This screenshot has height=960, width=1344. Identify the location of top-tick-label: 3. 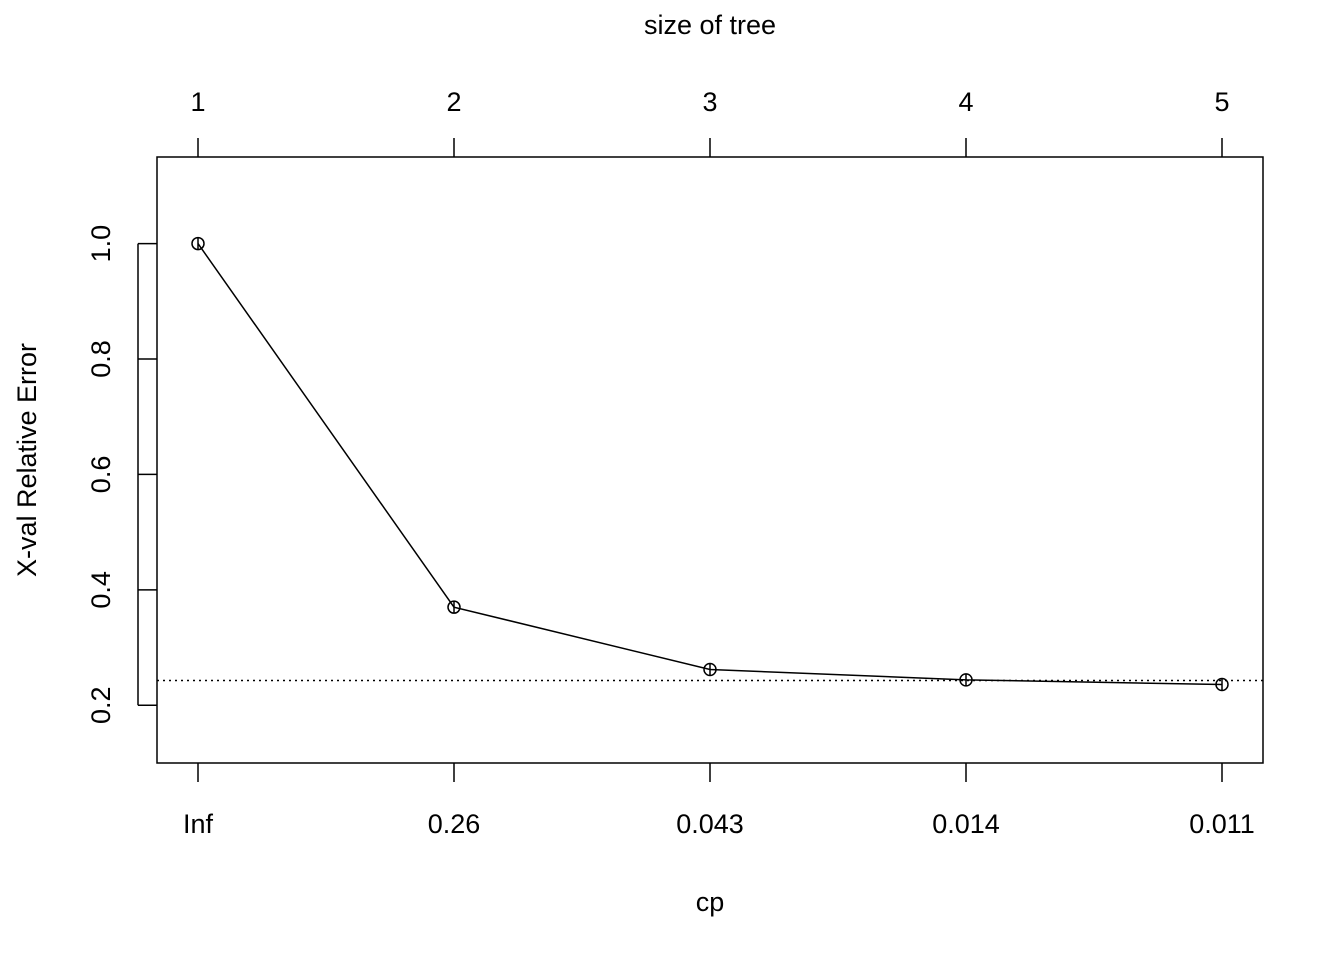
(709, 102).